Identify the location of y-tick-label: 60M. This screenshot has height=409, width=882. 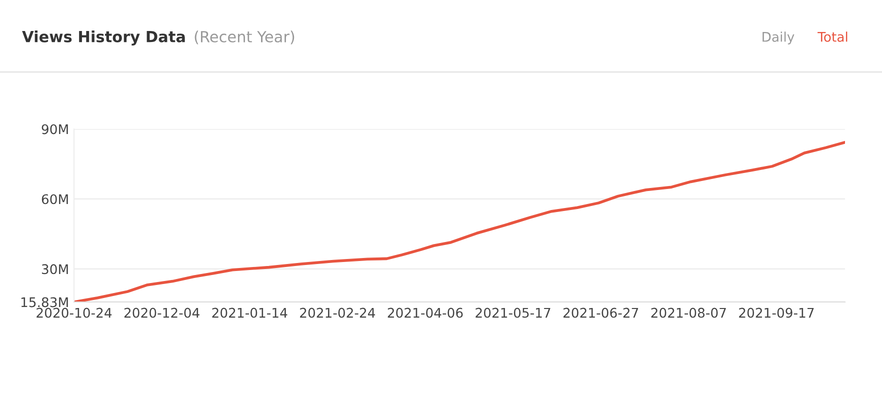
(55, 199).